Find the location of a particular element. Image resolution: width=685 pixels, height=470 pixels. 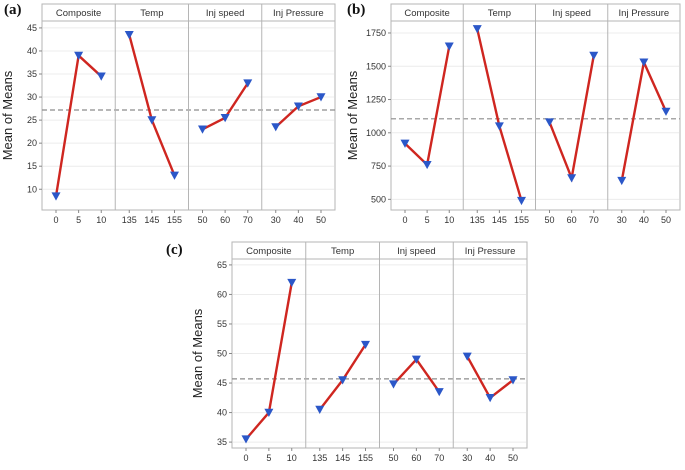

y-tick-label: 750 is located at coordinates (378, 166).